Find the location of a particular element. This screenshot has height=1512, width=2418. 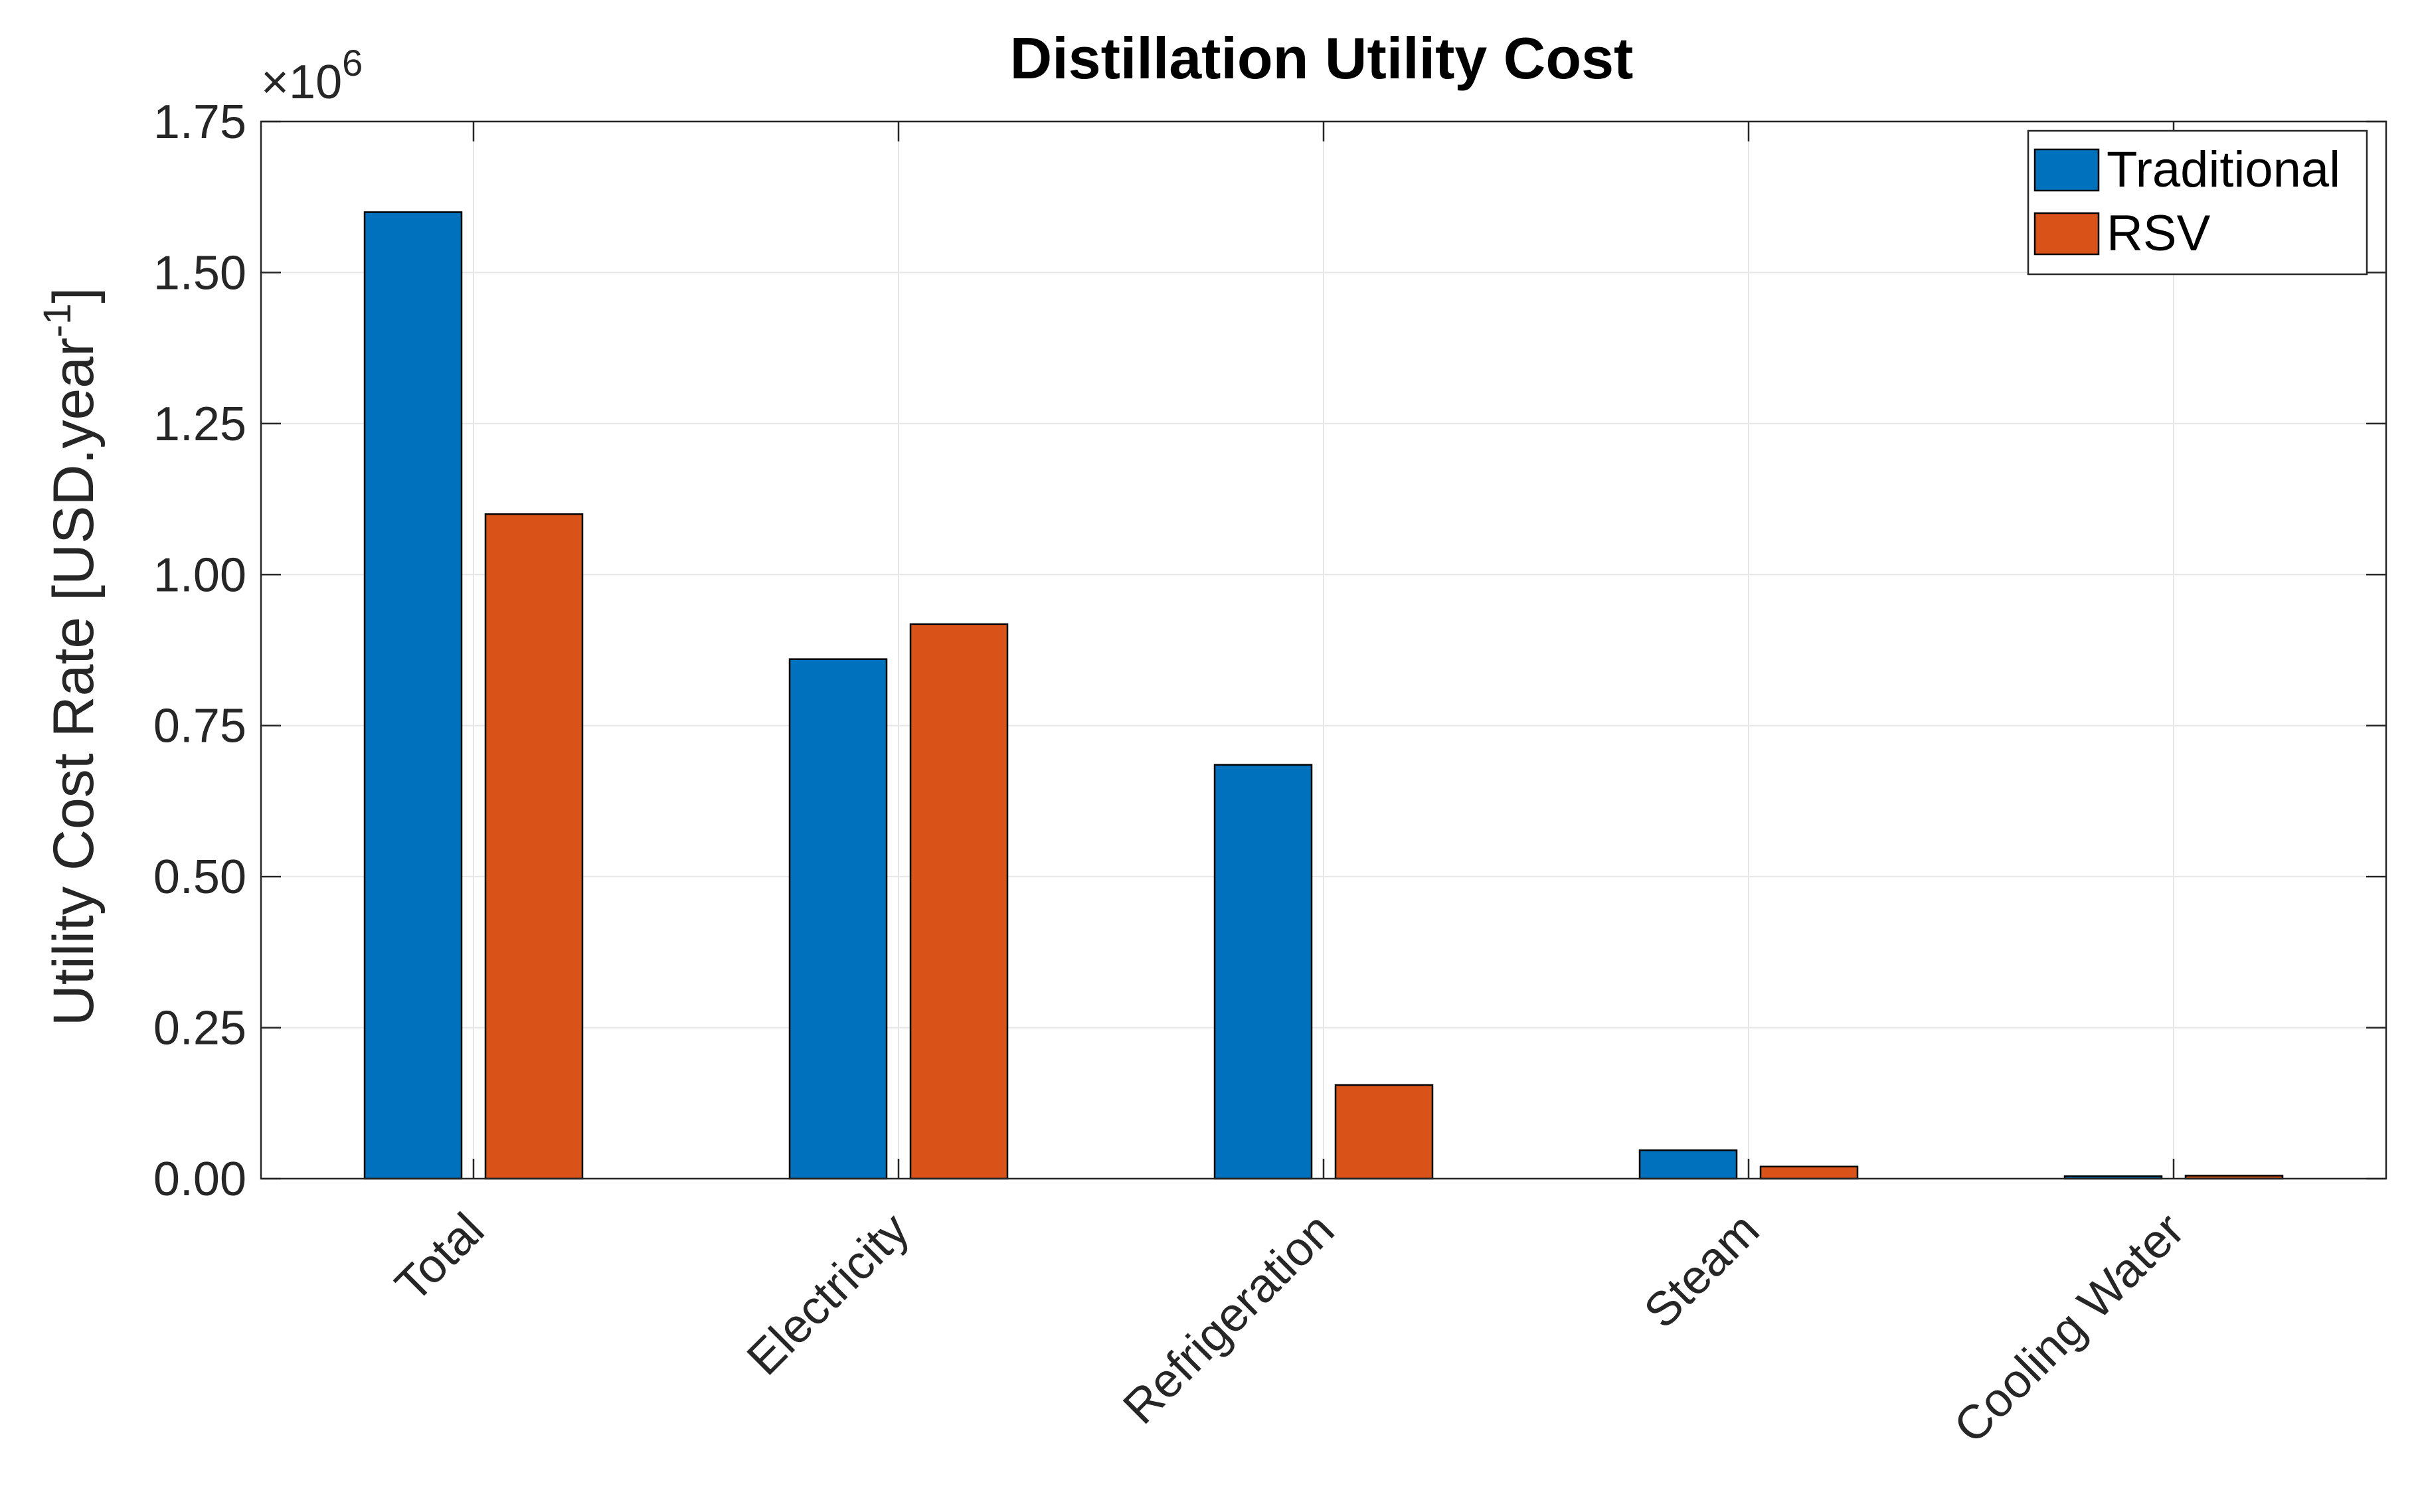

legend-swatch-traditional is located at coordinates (2066, 170).